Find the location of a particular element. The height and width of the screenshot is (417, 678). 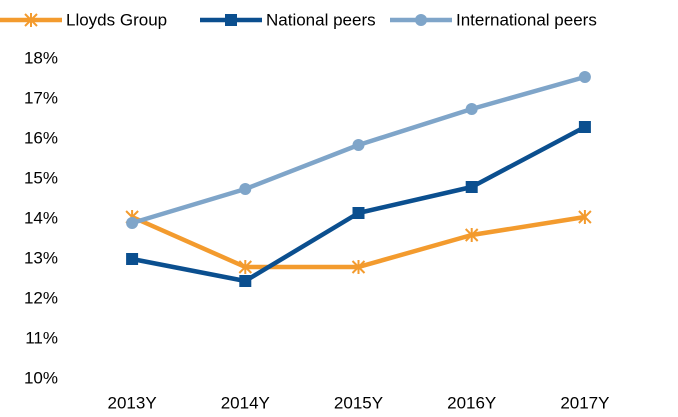

x-tick-label: 2017Y is located at coordinates (584, 402).